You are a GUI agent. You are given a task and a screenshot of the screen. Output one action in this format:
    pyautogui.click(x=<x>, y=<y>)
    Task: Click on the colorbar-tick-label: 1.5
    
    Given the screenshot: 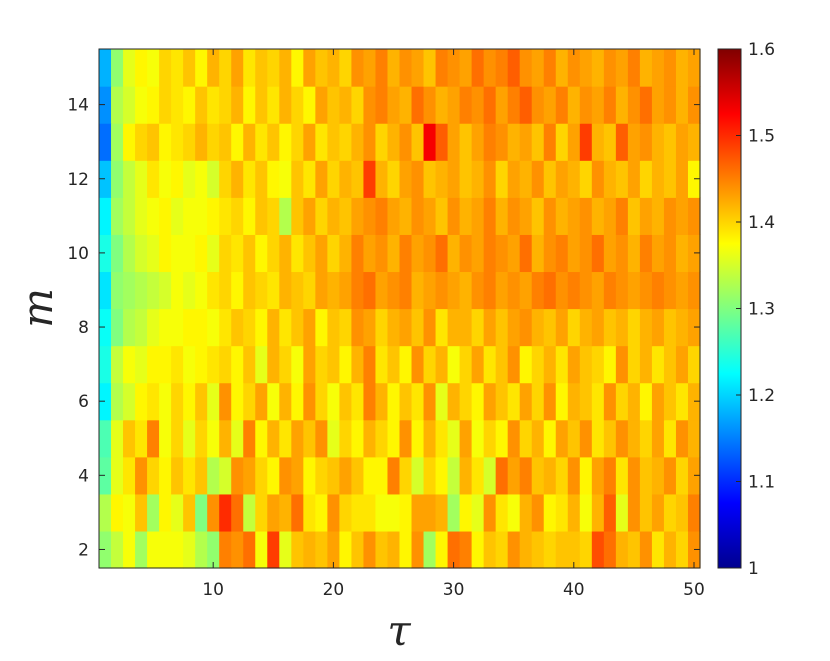 What is the action you would take?
    pyautogui.click(x=761, y=137)
    